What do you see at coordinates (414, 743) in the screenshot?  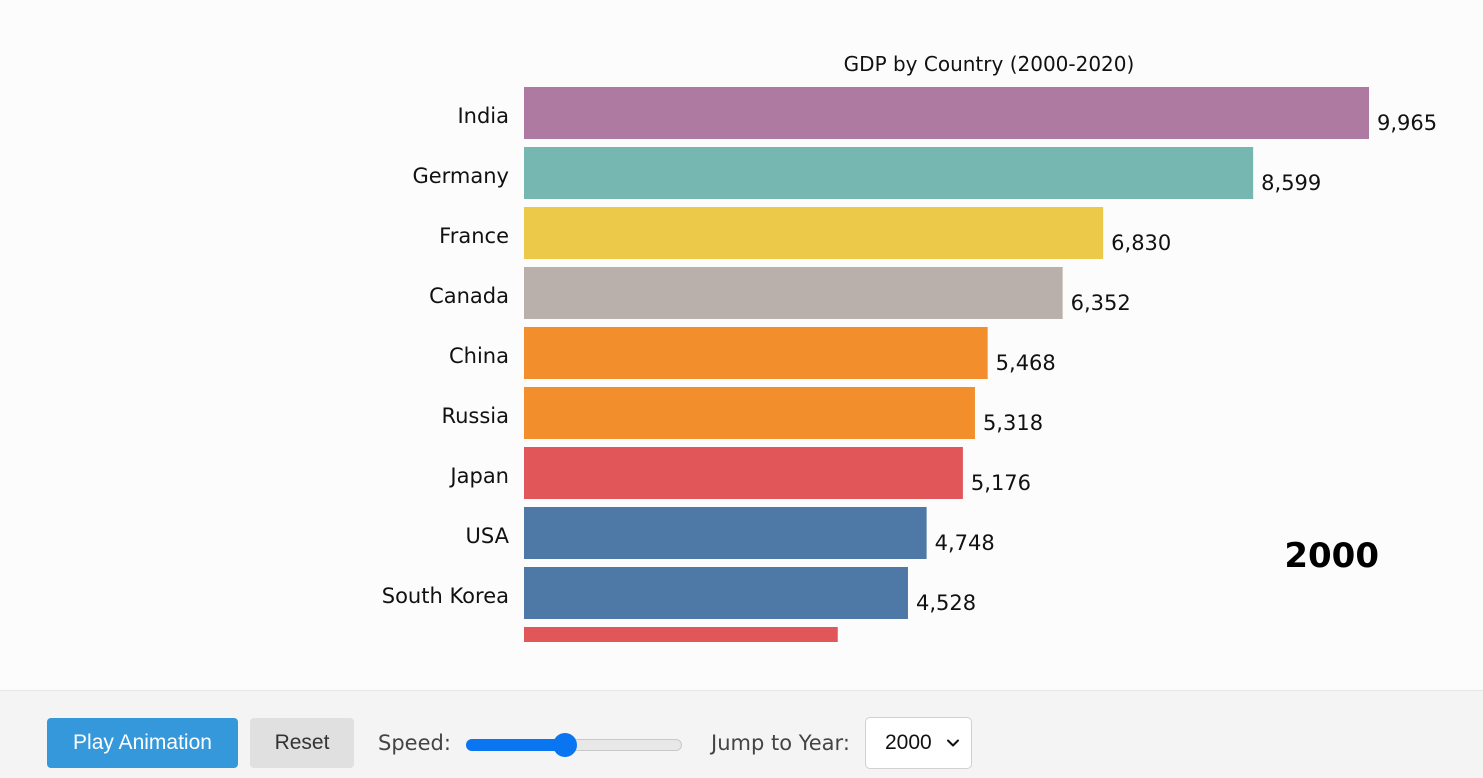 I see `speed-label: Speed:` at bounding box center [414, 743].